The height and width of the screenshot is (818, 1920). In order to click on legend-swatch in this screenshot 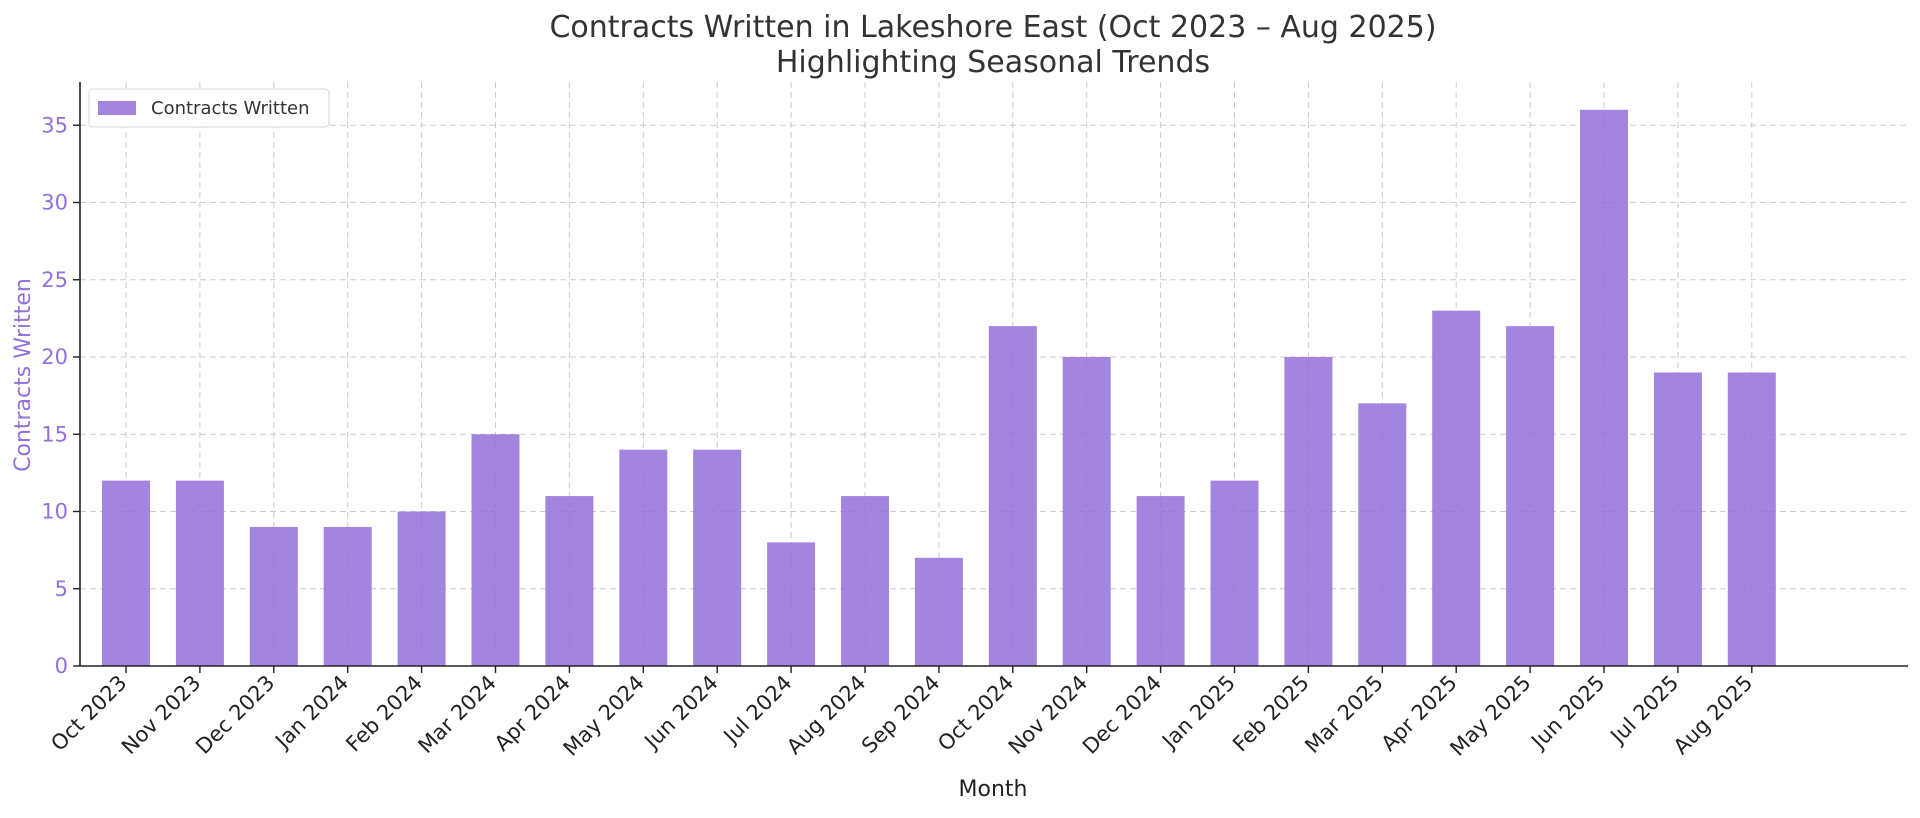, I will do `click(117, 108)`.